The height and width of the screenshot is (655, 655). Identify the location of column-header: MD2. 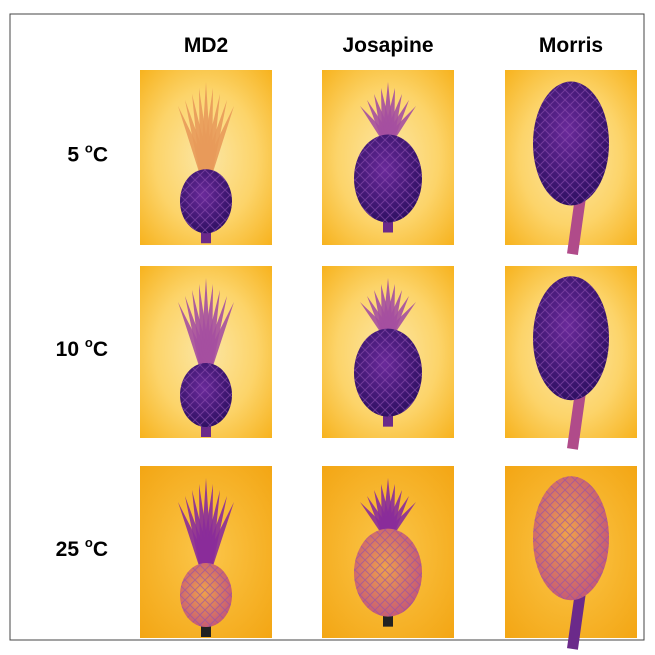
(206, 45).